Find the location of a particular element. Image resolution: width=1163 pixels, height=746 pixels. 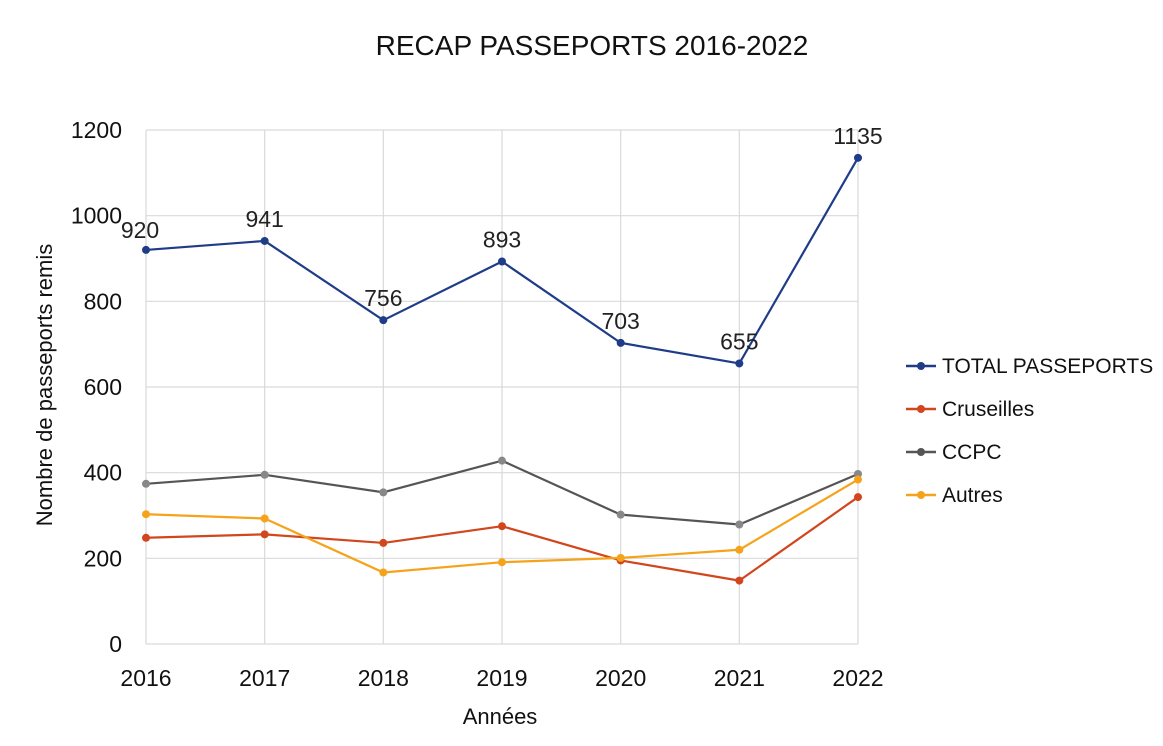

data-label: 893 is located at coordinates (502, 239).